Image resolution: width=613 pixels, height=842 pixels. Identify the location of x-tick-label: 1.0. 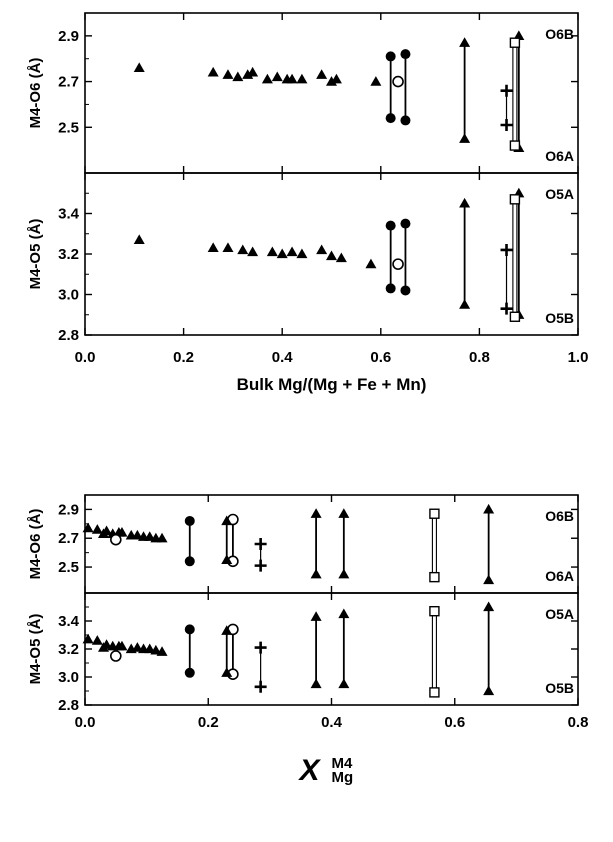
(578, 357).